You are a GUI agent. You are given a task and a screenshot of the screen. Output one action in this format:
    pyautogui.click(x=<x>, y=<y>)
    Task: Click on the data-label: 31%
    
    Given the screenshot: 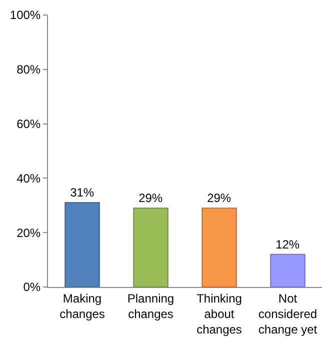 What is the action you would take?
    pyautogui.click(x=82, y=193)
    